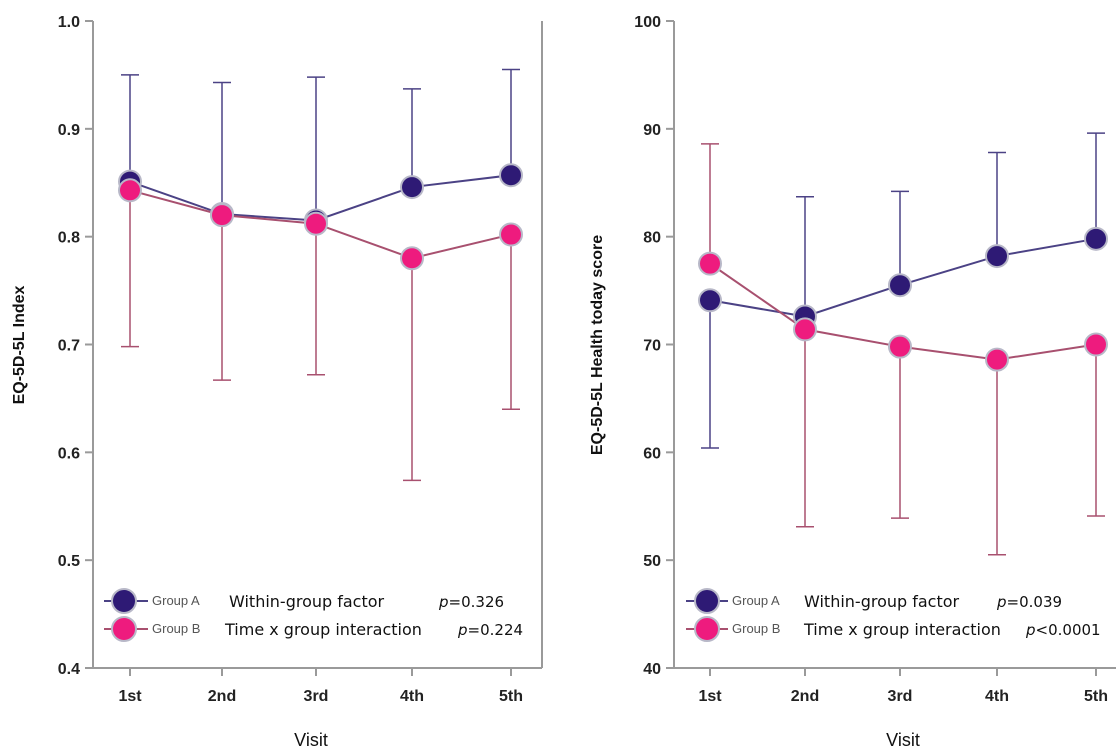 This screenshot has height=752, width=1116. I want to click on legend-p-value: p<0.0001, so click(1063, 630).